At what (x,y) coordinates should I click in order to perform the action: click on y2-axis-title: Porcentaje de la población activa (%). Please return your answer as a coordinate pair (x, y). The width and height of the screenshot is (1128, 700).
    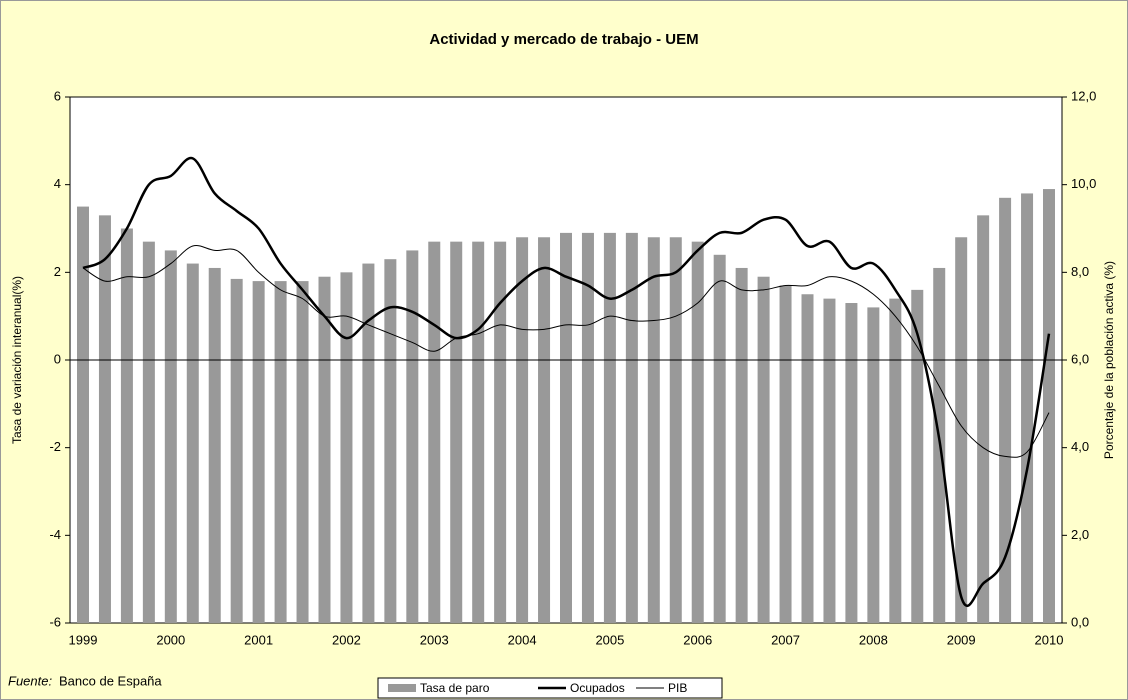
    Looking at the image, I should click on (1109, 360).